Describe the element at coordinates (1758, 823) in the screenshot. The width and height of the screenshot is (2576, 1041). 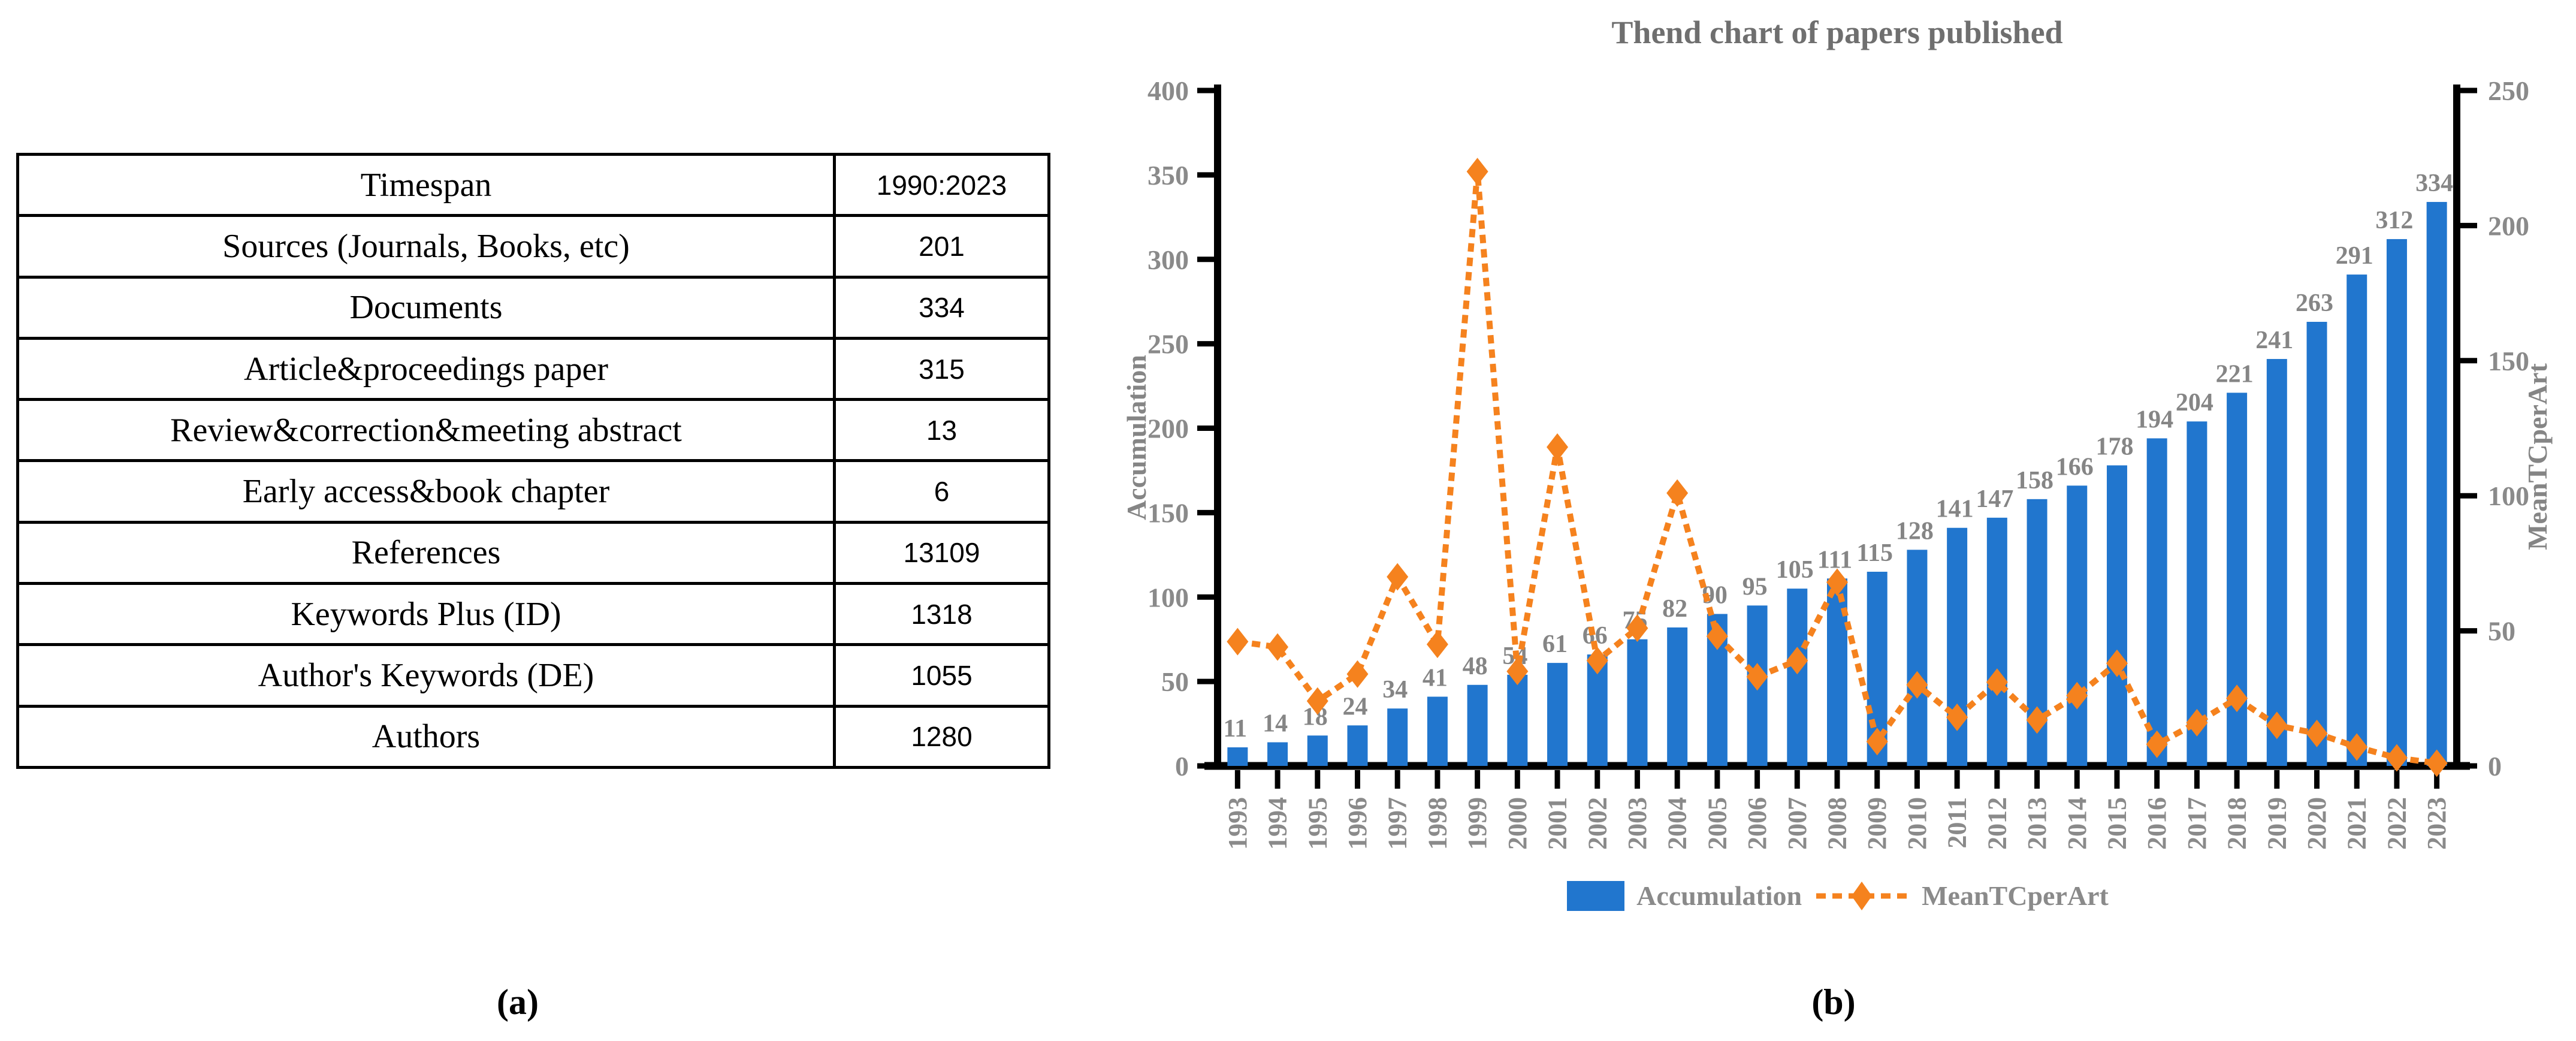
I see `year-label: 2006` at that location.